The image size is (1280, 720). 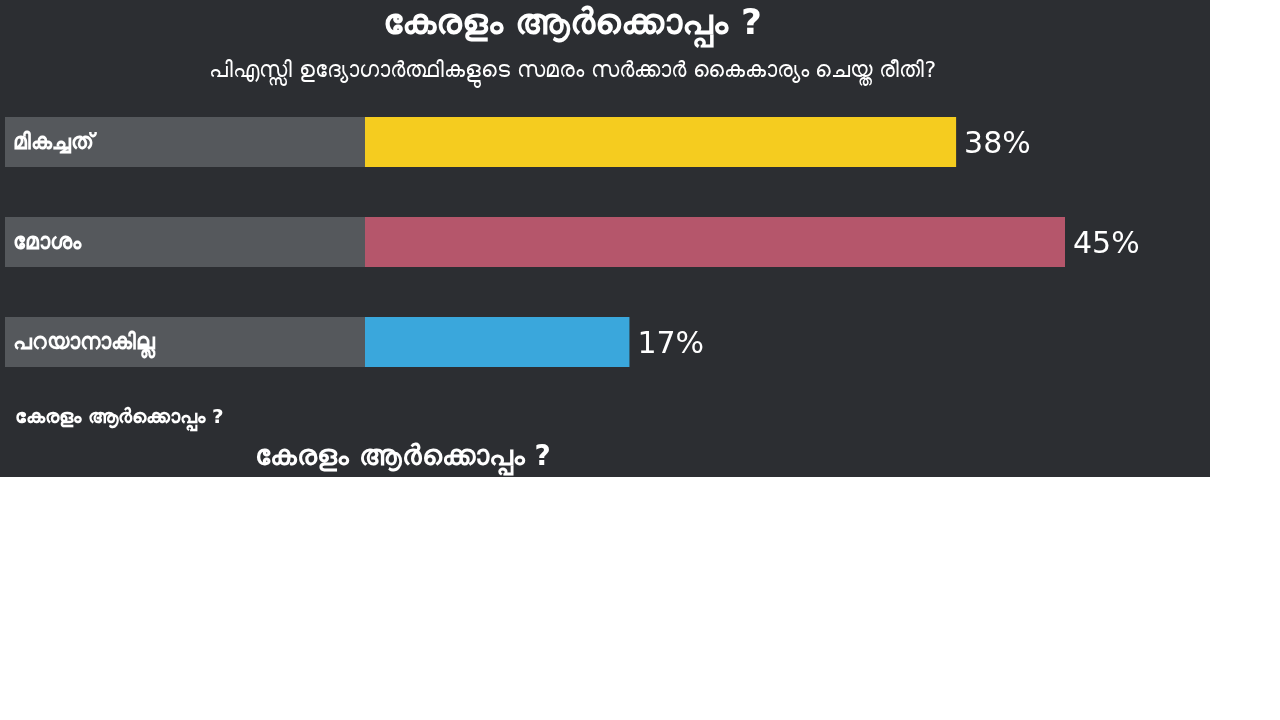 I want to click on y-tick-label: പറയാനാകില്ല, so click(x=84, y=344).